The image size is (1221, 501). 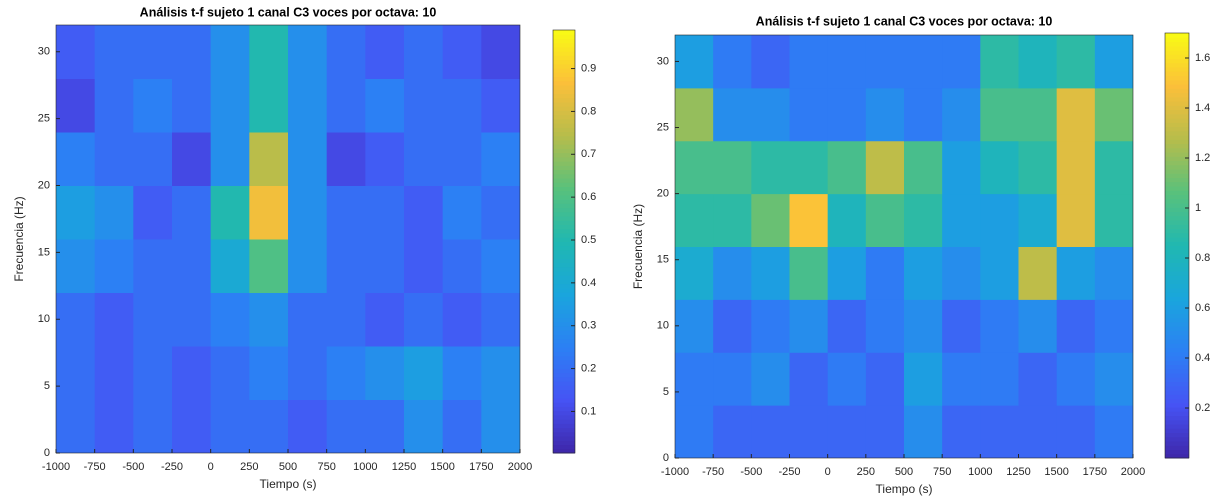 What do you see at coordinates (588, 283) in the screenshot?
I see `colorbar-tick-label: 0.4` at bounding box center [588, 283].